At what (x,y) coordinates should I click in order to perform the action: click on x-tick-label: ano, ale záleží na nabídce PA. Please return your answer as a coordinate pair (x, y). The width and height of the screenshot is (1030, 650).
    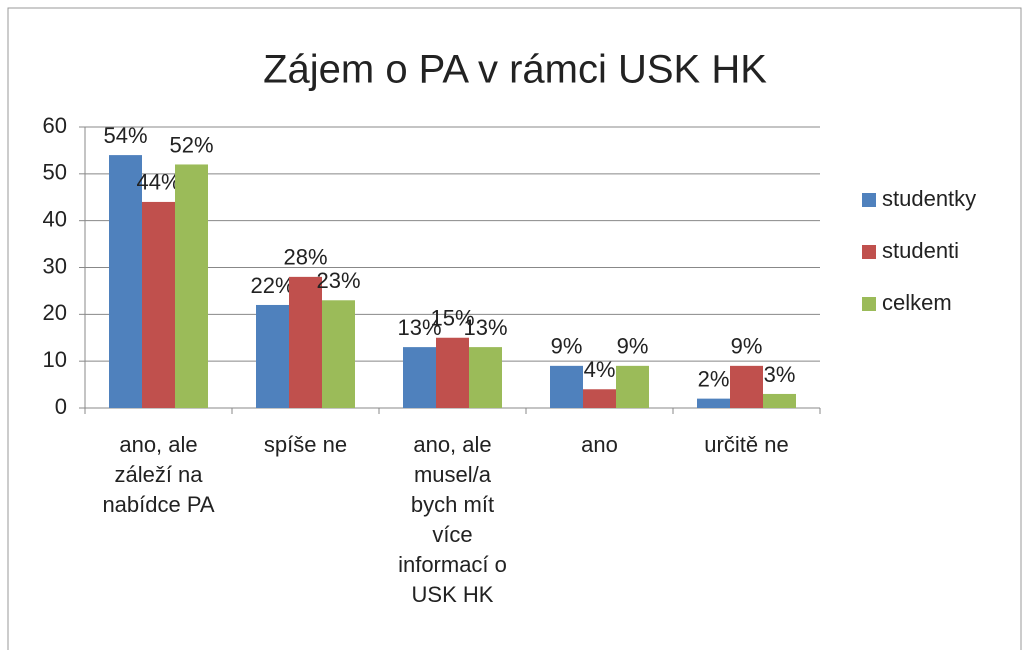
    Looking at the image, I should click on (158, 474).